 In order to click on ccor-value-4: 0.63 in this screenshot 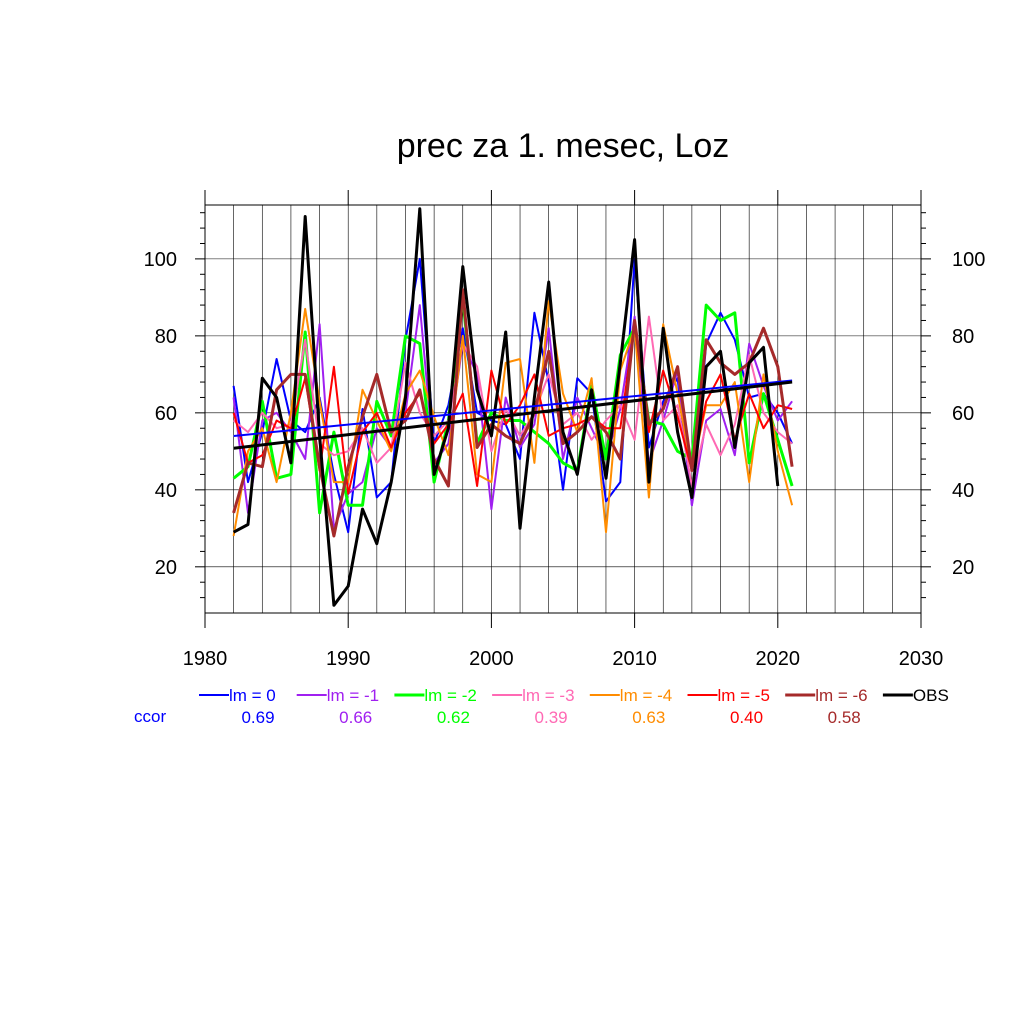, I will do `click(648, 717)`.